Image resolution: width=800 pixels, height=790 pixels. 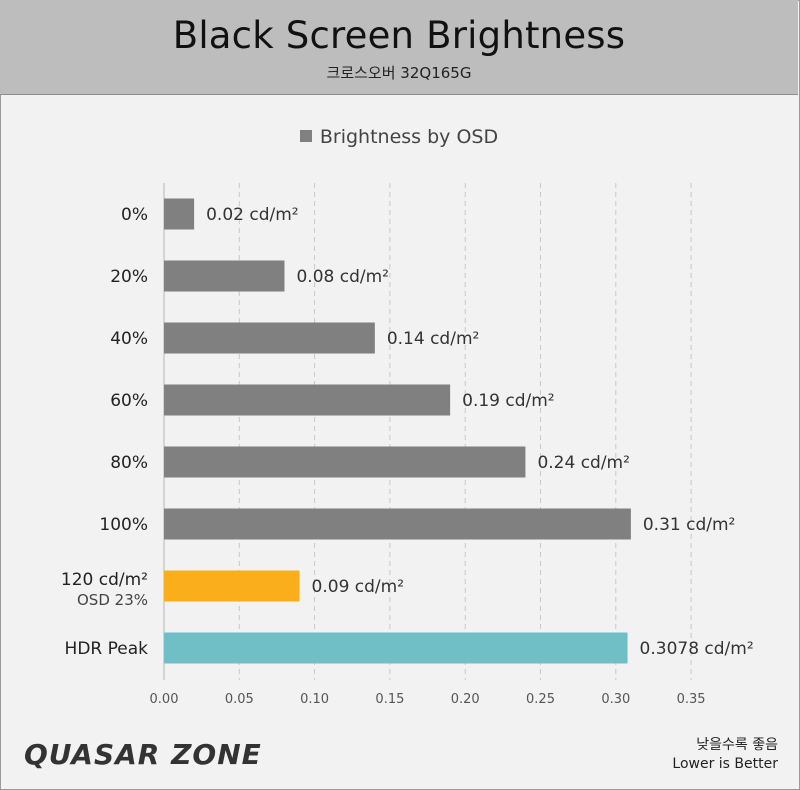 What do you see at coordinates (540, 699) in the screenshot?
I see `x-tick-label: 0.25` at bounding box center [540, 699].